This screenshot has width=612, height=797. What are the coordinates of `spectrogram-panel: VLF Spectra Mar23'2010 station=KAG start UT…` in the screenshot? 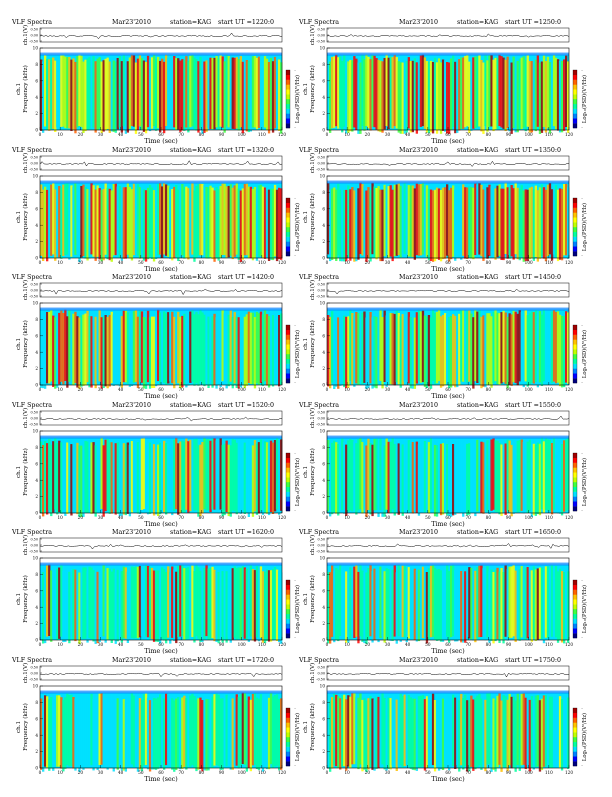 It's located at (443, 720).